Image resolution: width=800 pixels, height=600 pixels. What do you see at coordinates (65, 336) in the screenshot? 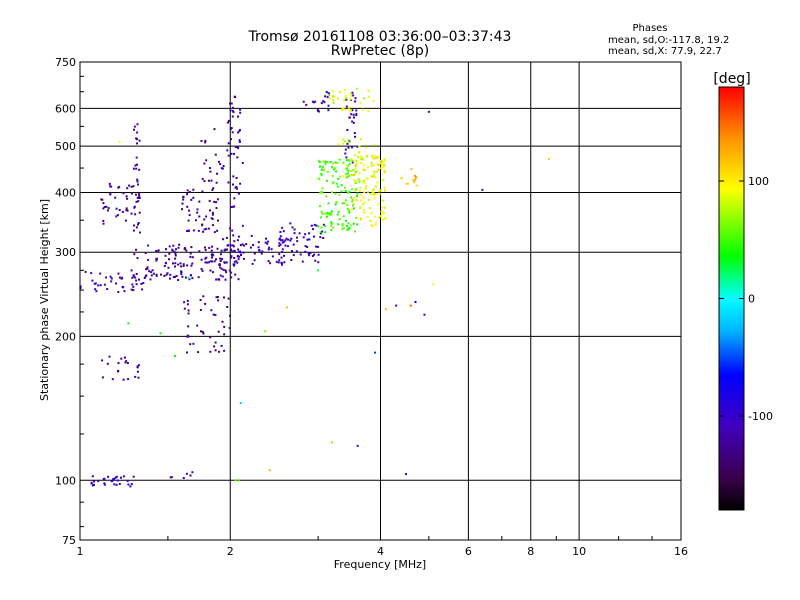
I see `y-tick-label: 200` at bounding box center [65, 336].